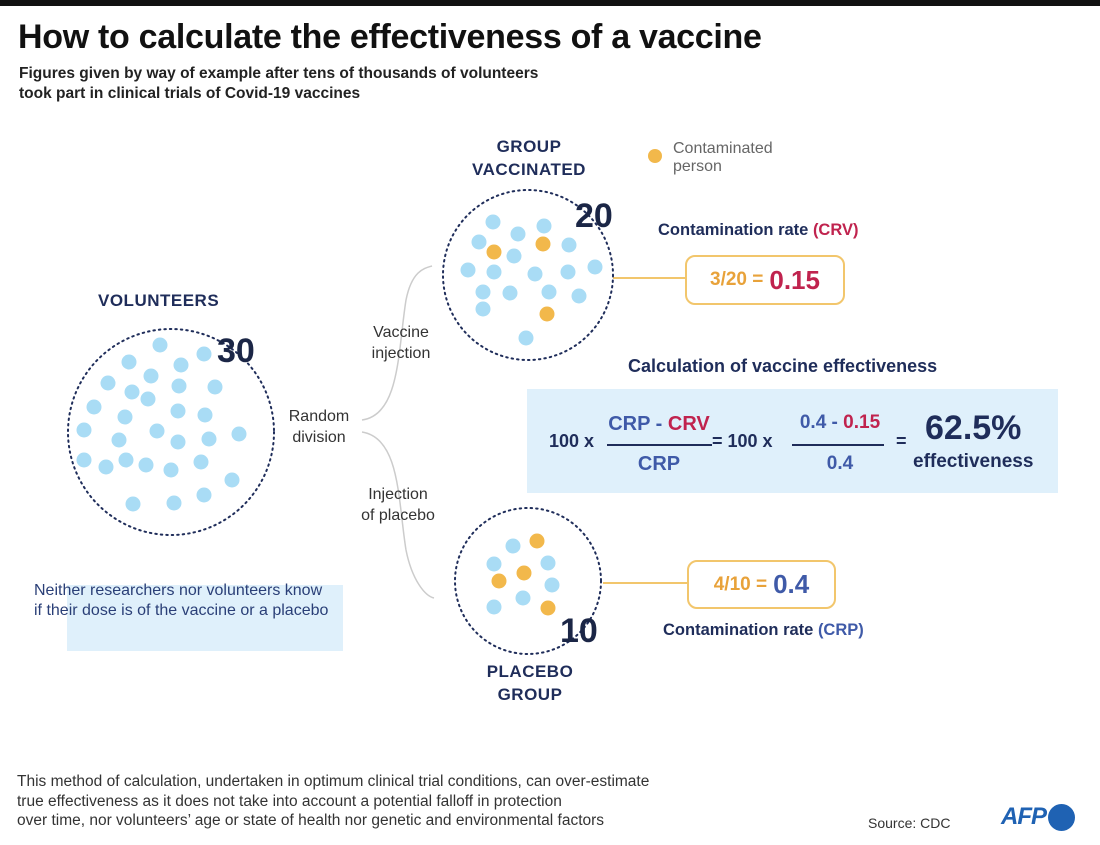 Image resolution: width=1100 pixels, height=845 pixels. Describe the element at coordinates (524, 432) in the screenshot. I see `connectors` at that location.